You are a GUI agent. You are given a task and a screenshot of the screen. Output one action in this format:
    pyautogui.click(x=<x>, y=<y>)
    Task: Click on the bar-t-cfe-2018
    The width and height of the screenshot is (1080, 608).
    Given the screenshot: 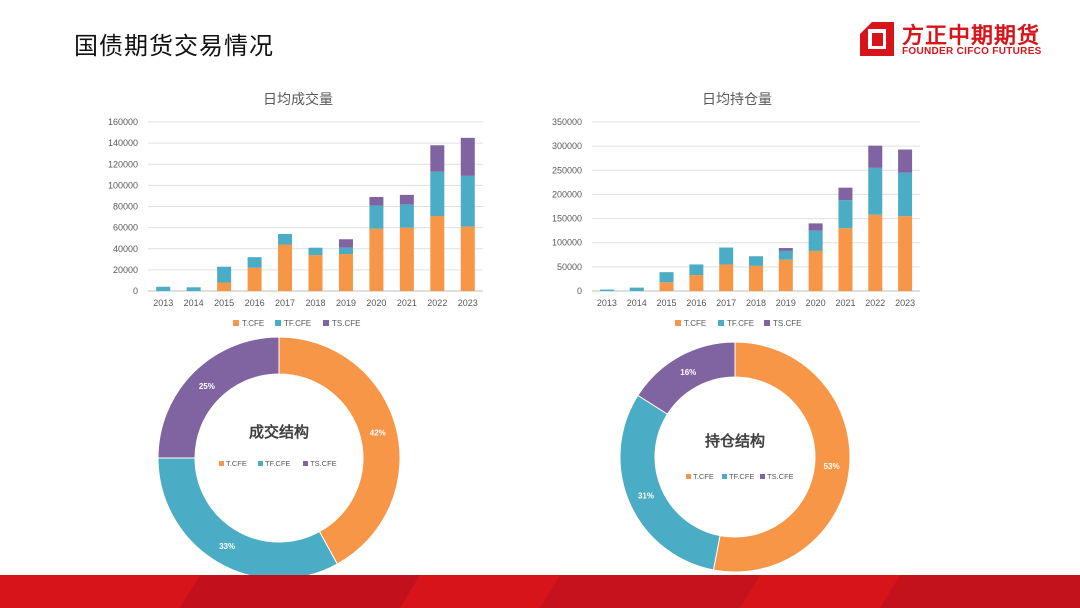 What is the action you would take?
    pyautogui.click(x=315, y=273)
    